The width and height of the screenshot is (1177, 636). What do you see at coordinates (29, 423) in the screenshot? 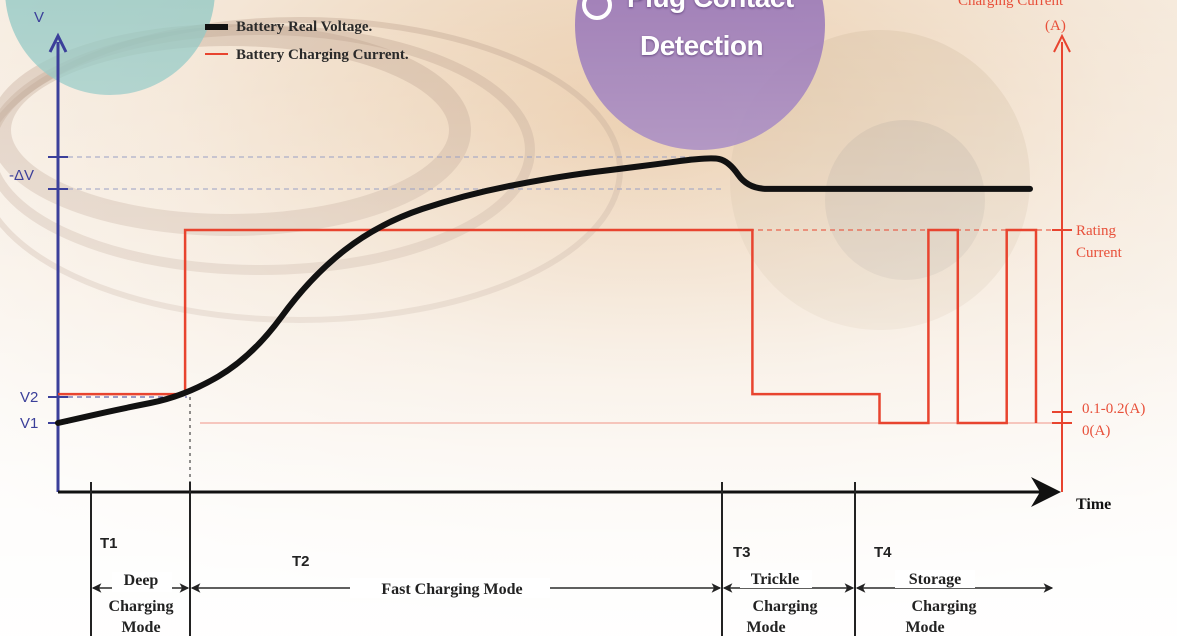
I see `tick-v1: V1` at bounding box center [29, 423].